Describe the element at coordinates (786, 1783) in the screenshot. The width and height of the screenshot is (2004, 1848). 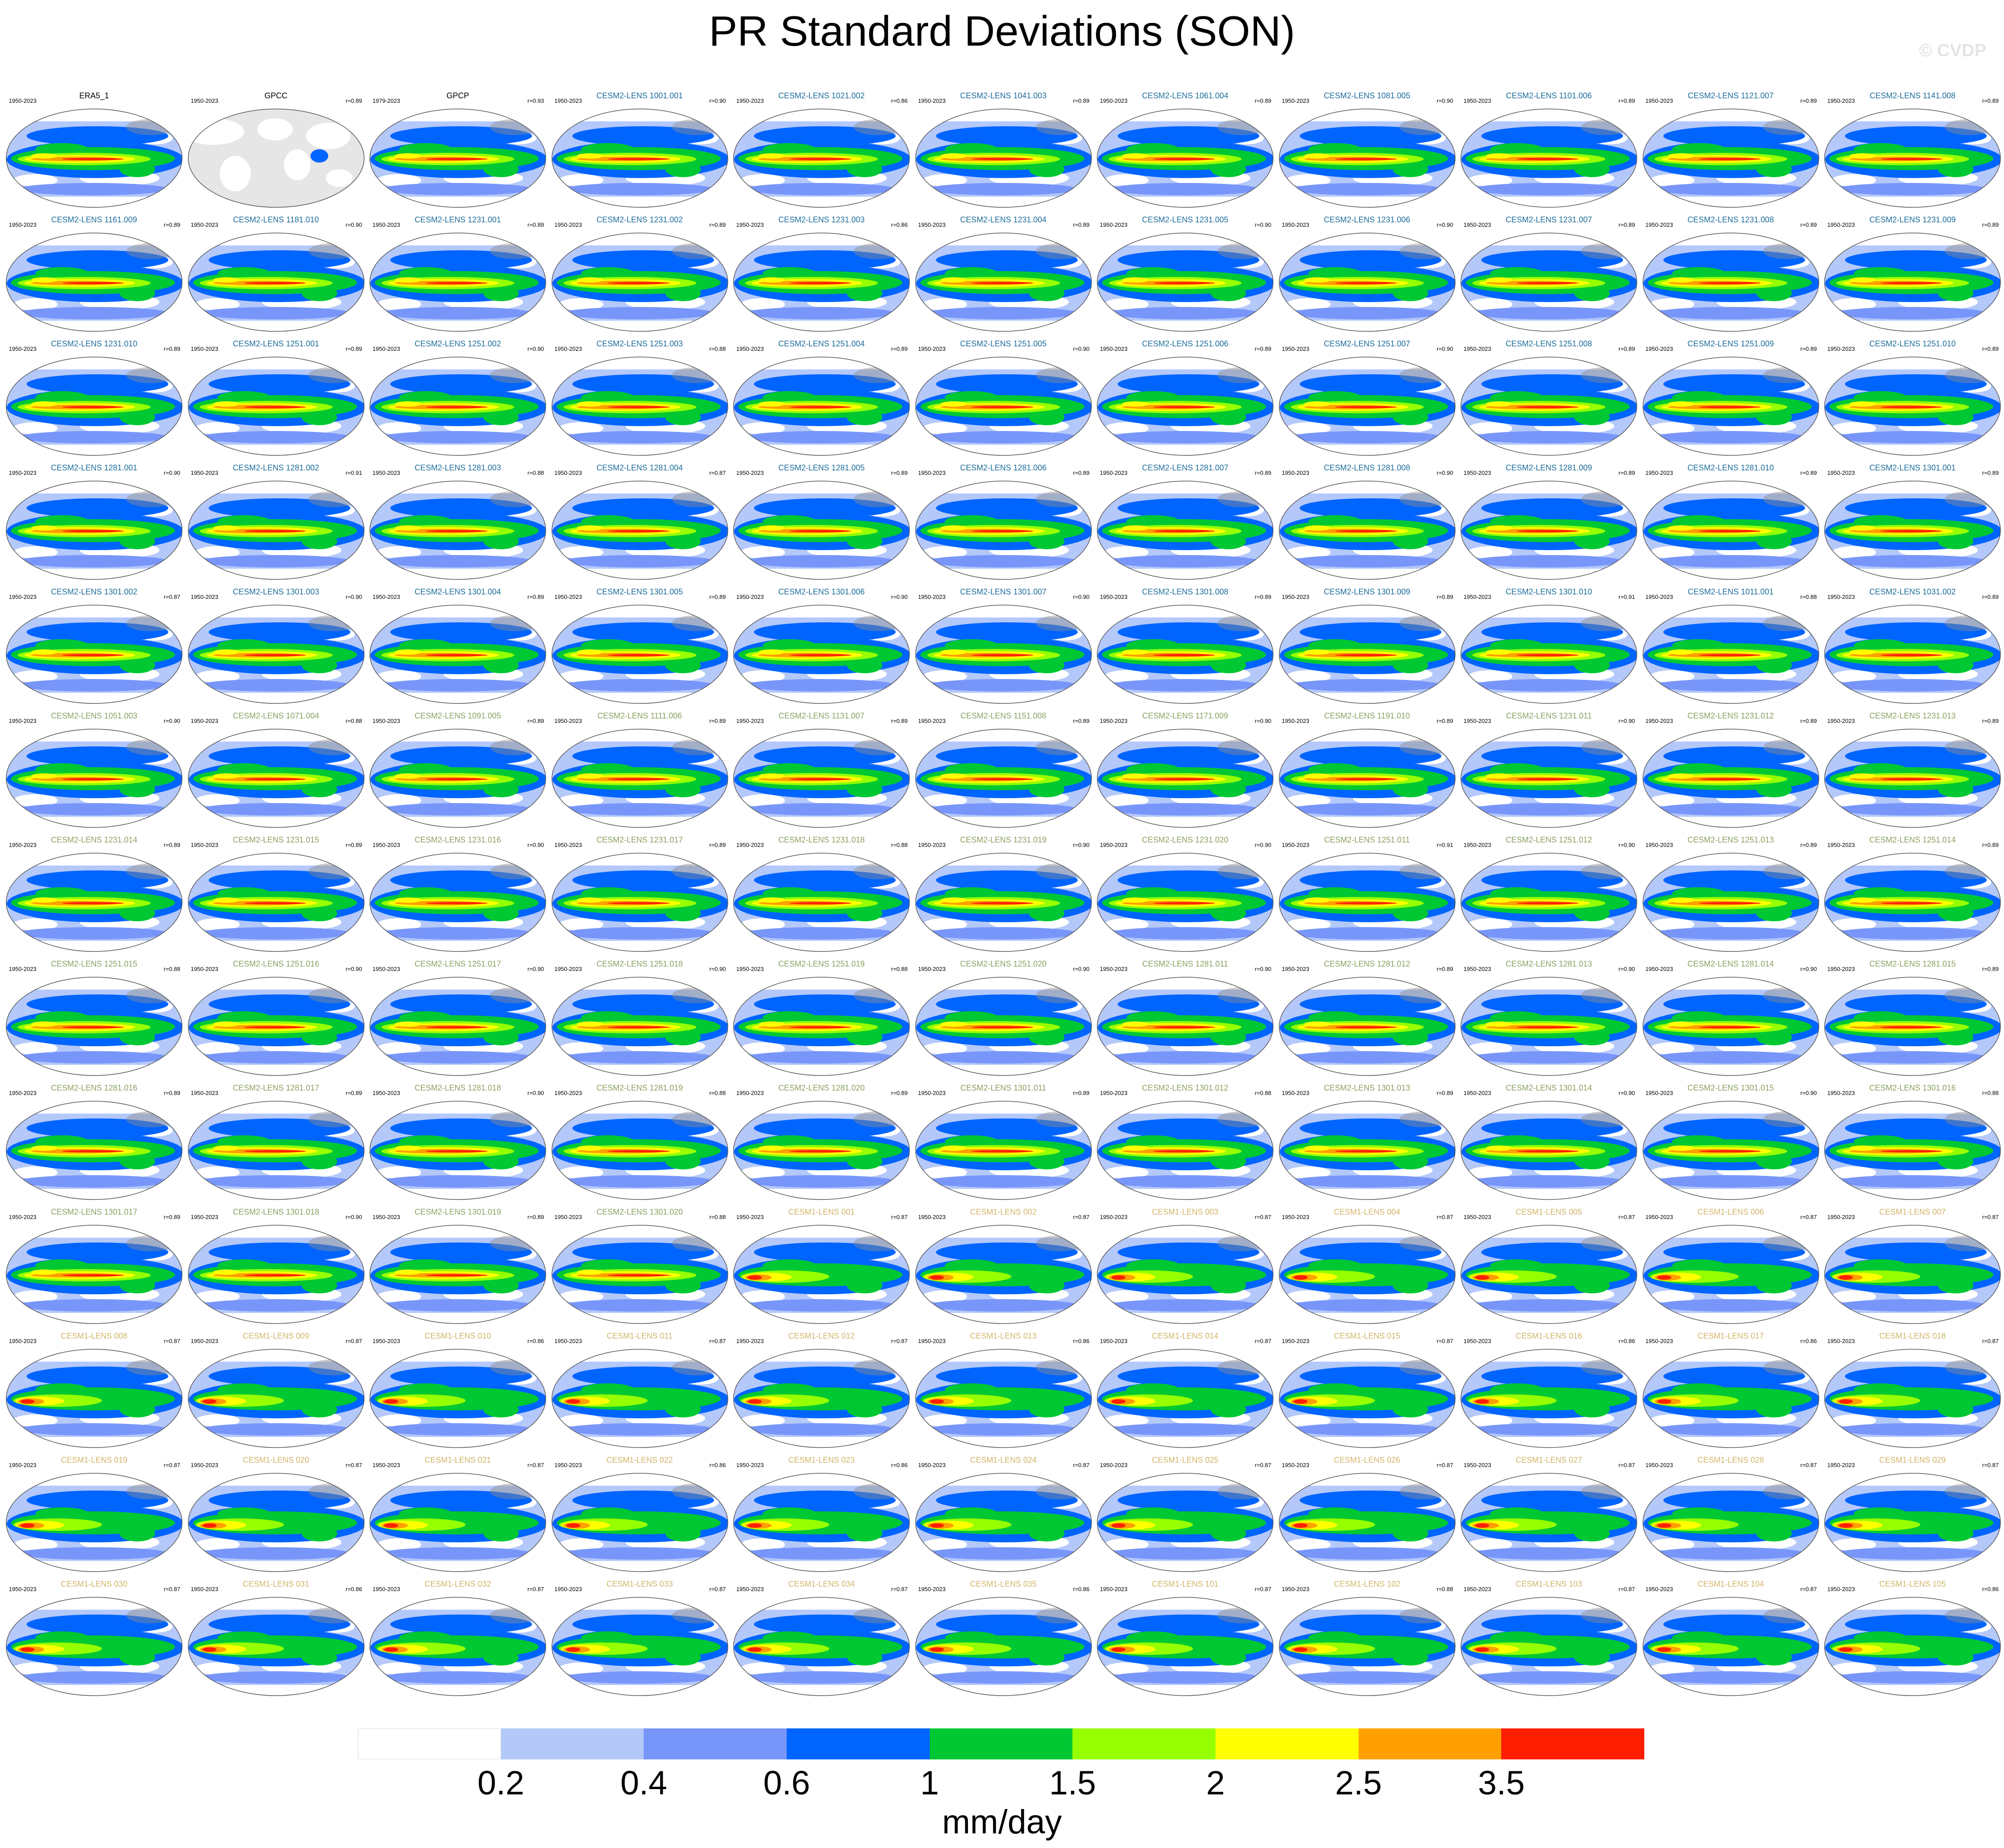
I see `colorbar-tick-label: 0.6` at that location.